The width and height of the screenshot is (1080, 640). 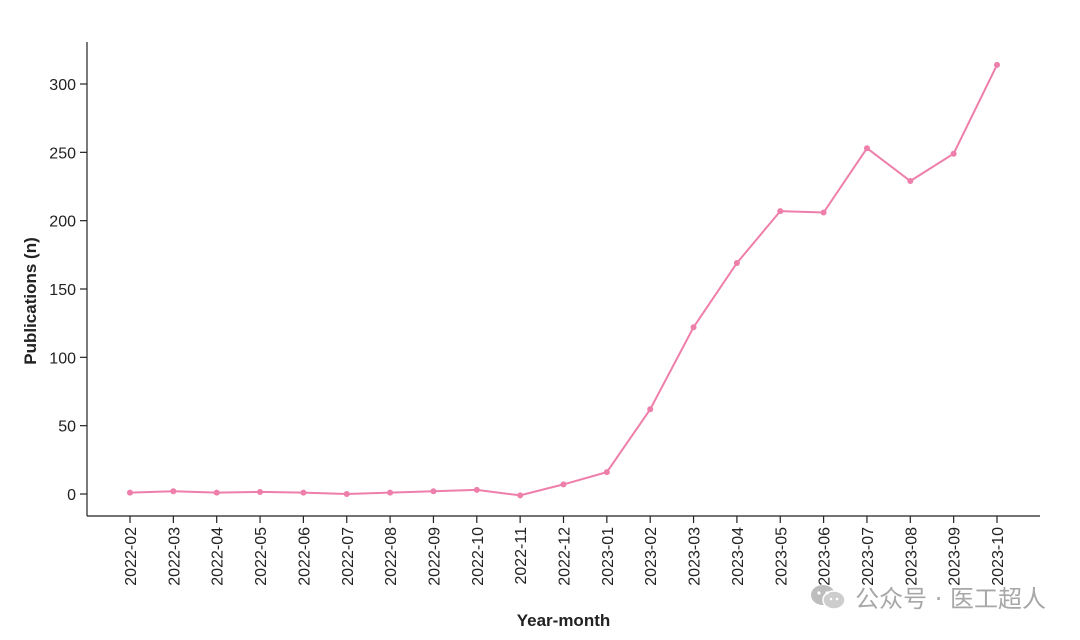 I want to click on y-tick-label: 250, so click(x=62, y=153).